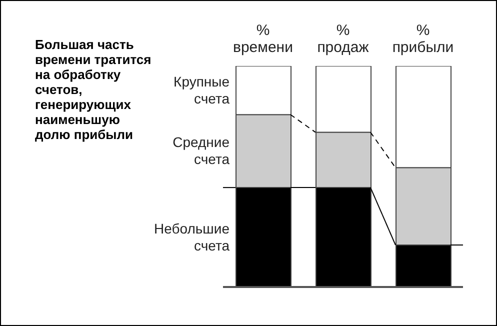 This screenshot has width=497, height=326. I want to click on x-tick-label: % времени, so click(263, 39).